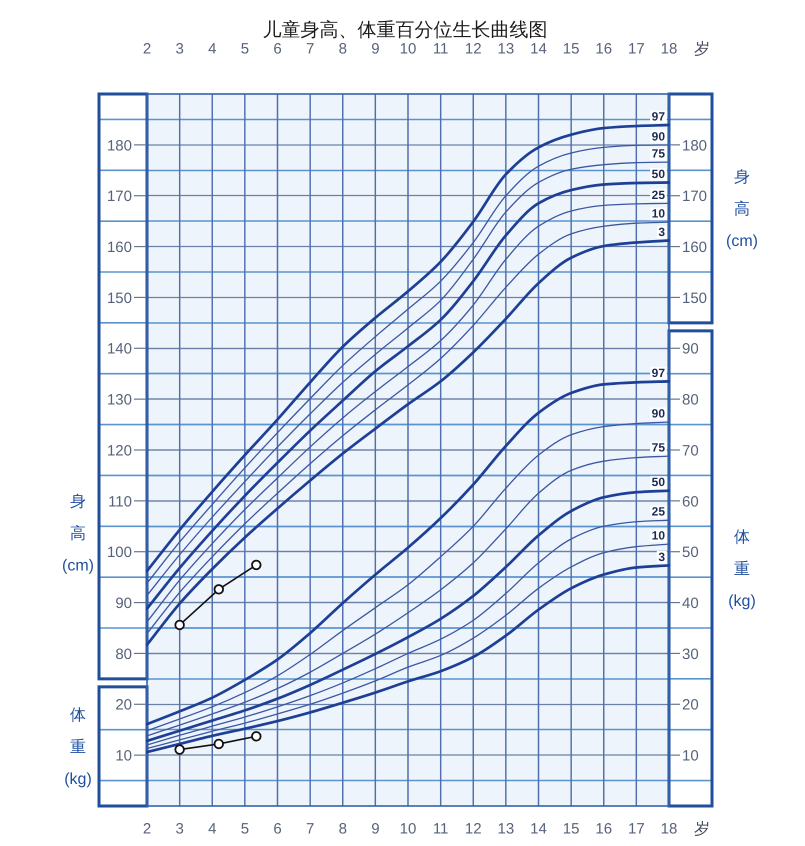 The height and width of the screenshot is (846, 805). What do you see at coordinates (119, 400) in the screenshot?
I see `y-tick-label: 130` at bounding box center [119, 400].